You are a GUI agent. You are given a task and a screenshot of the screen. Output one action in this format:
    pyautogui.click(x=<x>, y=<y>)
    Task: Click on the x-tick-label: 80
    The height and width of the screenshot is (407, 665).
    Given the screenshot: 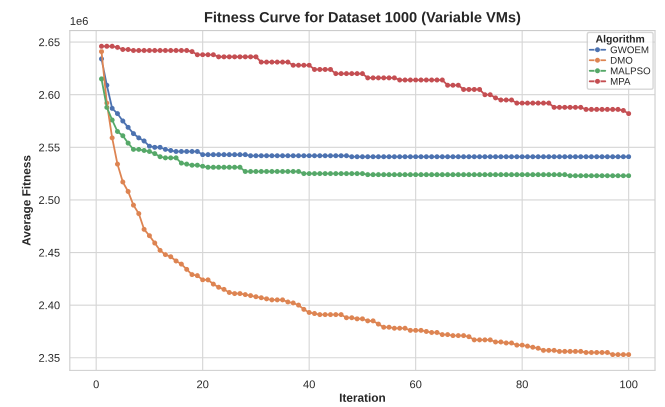 What is the action you would take?
    pyautogui.click(x=522, y=384)
    